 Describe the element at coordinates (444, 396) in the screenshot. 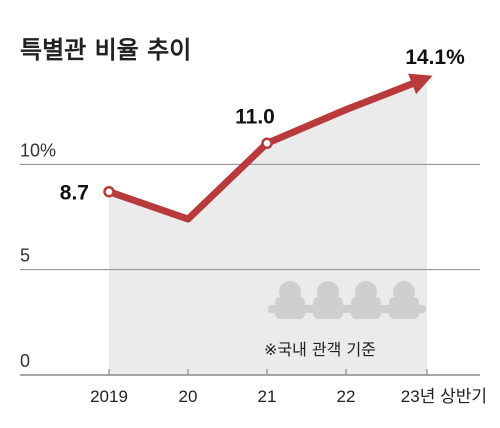

I see `x-tick-label: 23년 상반기` at that location.